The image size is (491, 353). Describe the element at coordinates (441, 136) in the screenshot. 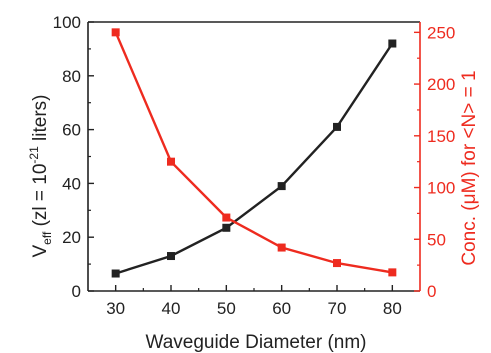

I see `right-tick-label-150: 150` at that location.